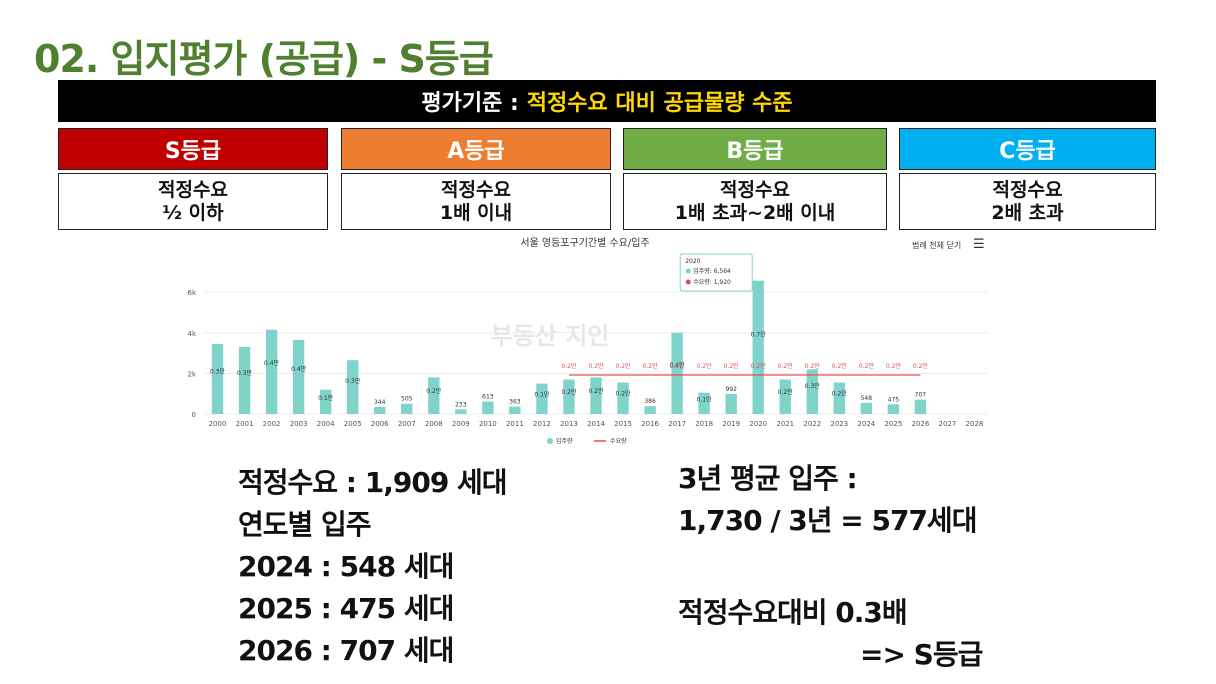  Describe the element at coordinates (659, 103) in the screenshot. I see `criteria-highlight: 적정수요 대비 공급물량 수준` at that location.